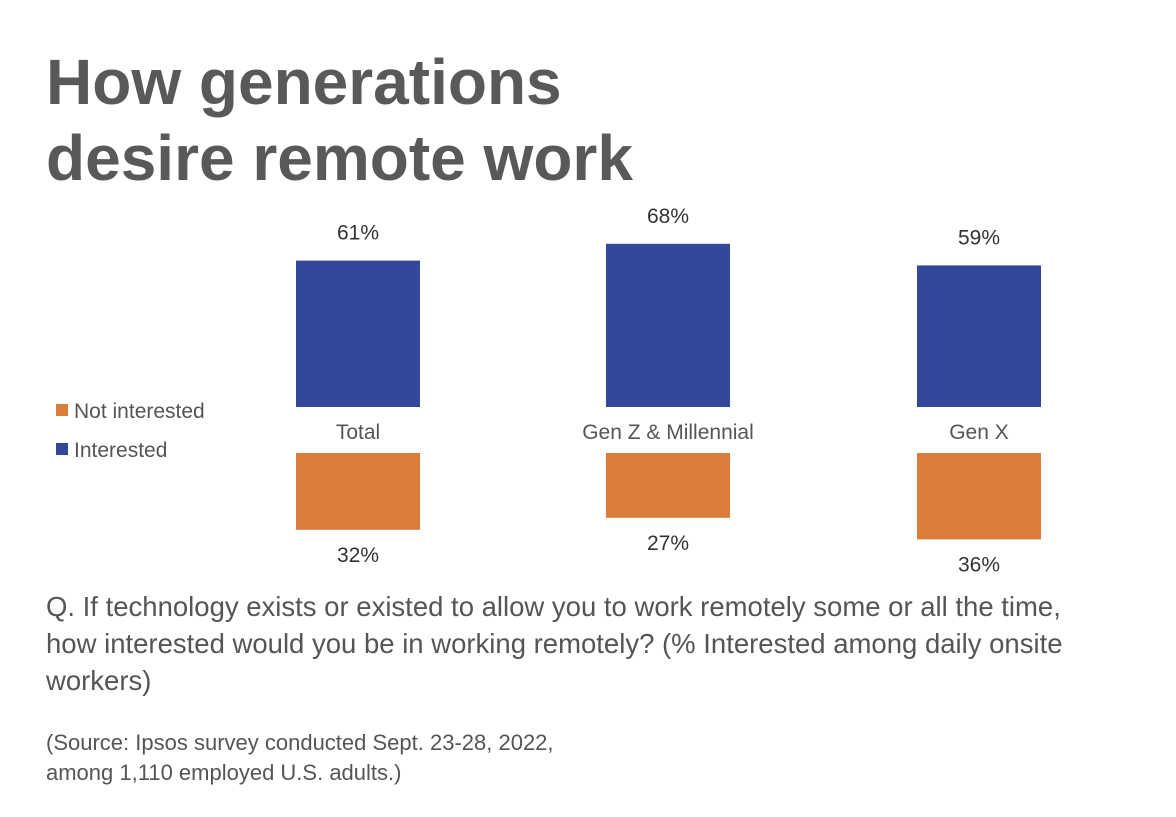 The width and height of the screenshot is (1176, 817). Describe the element at coordinates (339, 120) in the screenshot. I see `chart-title: How generations desire remote work` at that location.